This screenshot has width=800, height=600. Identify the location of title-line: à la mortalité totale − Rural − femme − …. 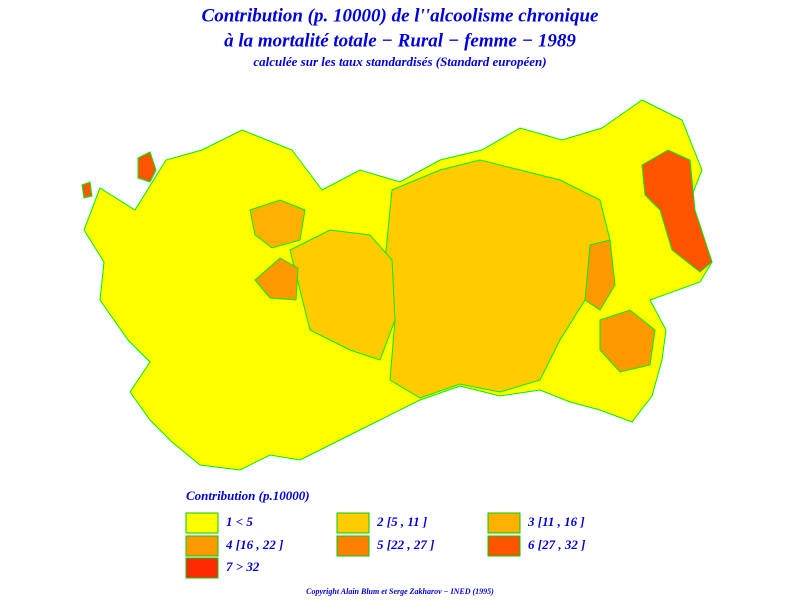
(400, 40).